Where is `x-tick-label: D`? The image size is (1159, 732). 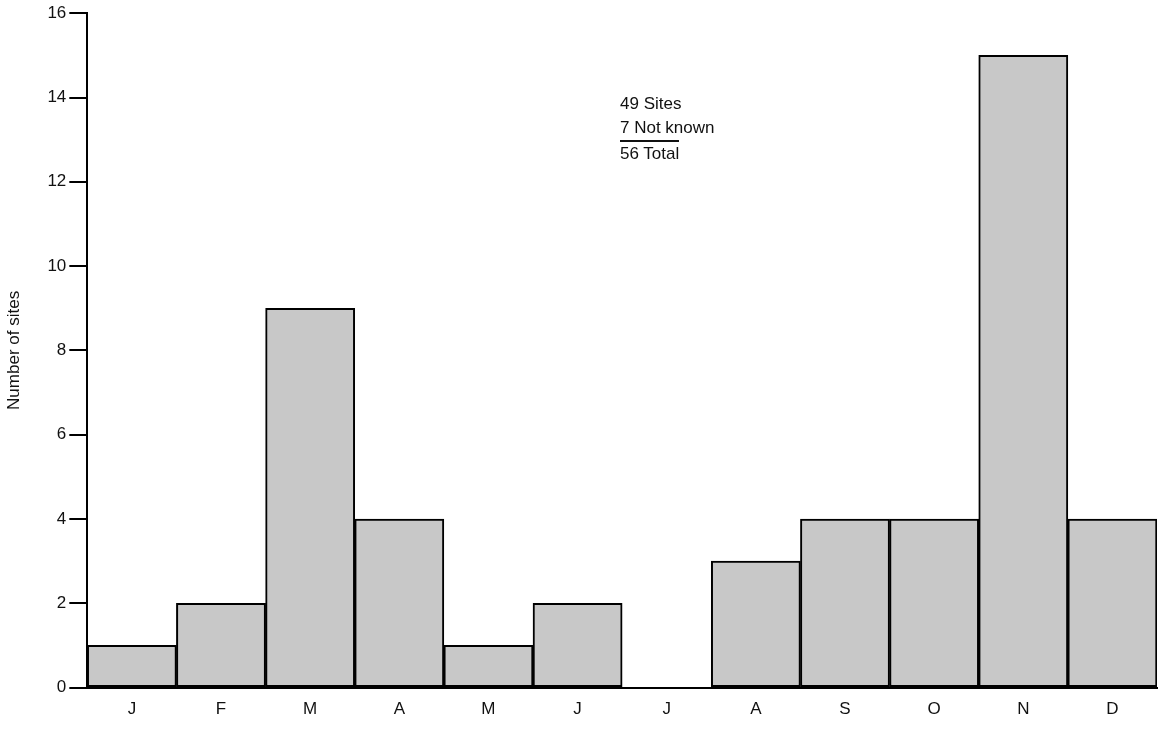 x-tick-label: D is located at coordinates (1112, 709).